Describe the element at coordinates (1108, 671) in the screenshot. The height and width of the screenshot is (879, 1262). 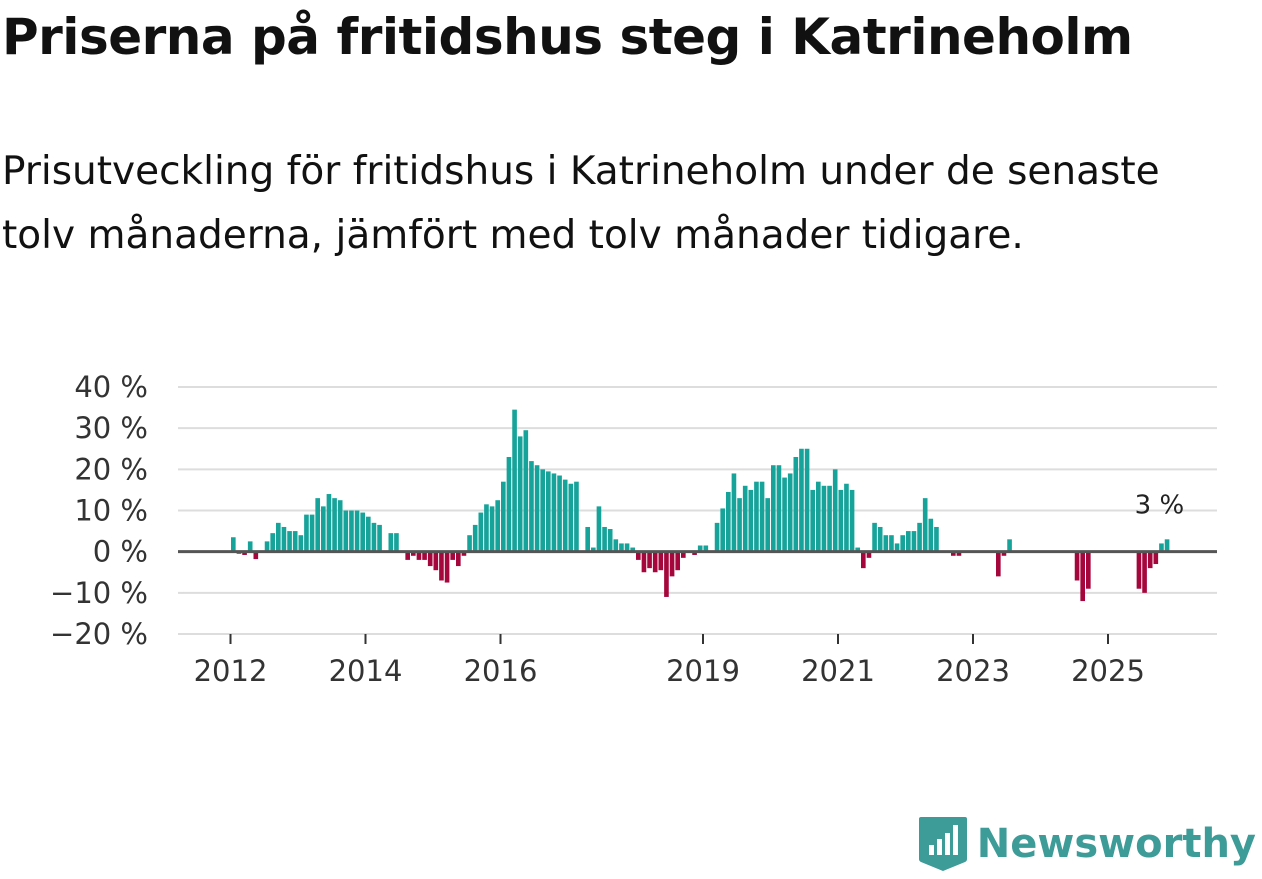
I see `x-tick-label: 2025` at that location.